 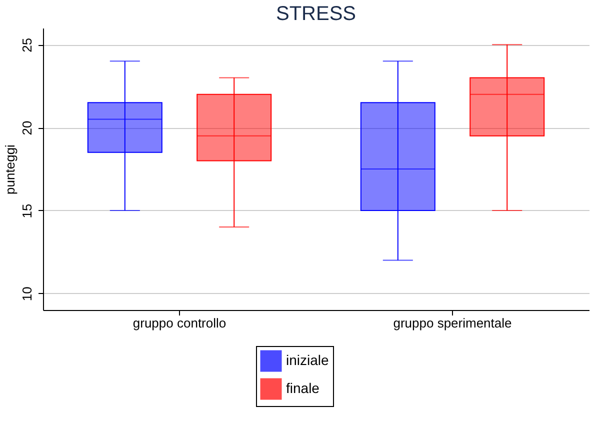 I want to click on y-tick-label: 20, so click(x=27, y=128).